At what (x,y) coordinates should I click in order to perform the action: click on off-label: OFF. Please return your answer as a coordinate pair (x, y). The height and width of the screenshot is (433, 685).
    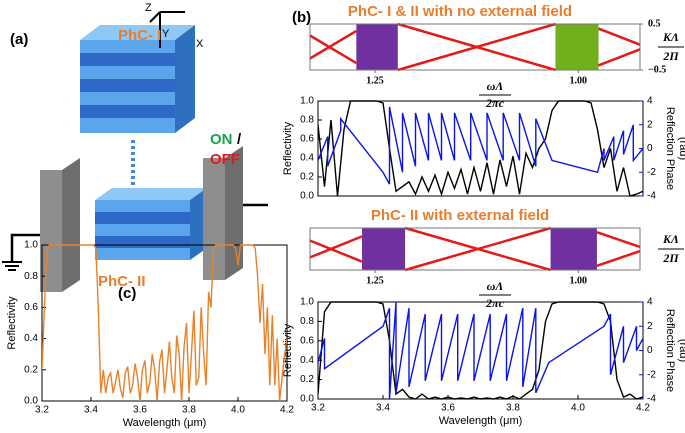
    Looking at the image, I should click on (225, 159).